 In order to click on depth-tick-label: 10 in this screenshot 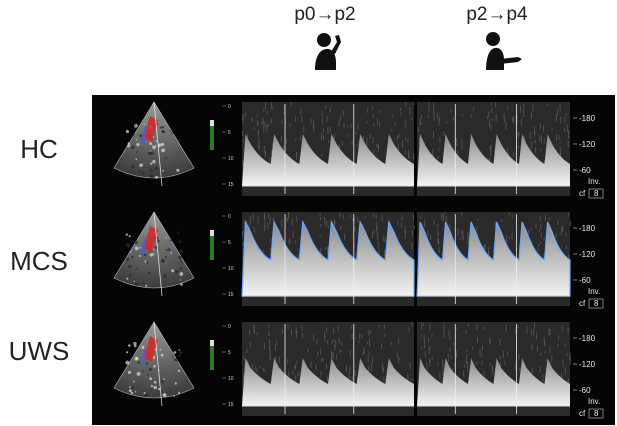, I will do `click(231, 379)`.